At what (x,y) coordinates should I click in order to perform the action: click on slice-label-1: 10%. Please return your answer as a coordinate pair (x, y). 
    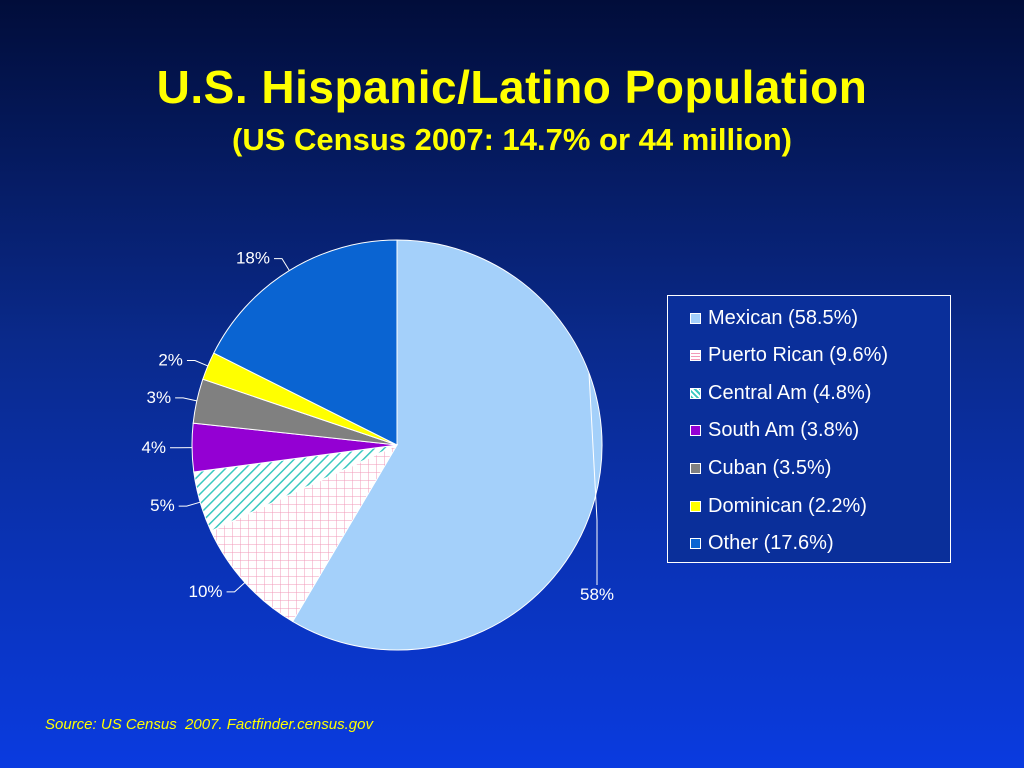
    Looking at the image, I should click on (206, 591).